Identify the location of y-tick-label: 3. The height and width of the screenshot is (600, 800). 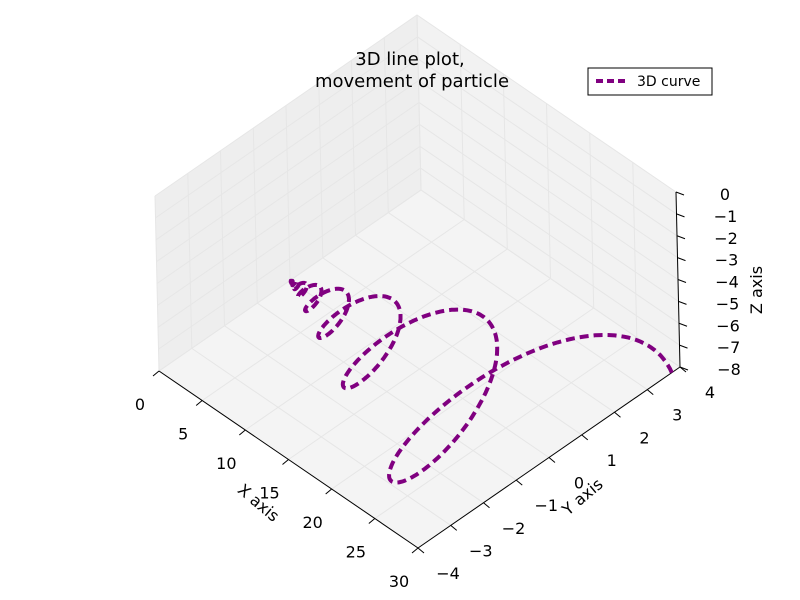
(677, 415).